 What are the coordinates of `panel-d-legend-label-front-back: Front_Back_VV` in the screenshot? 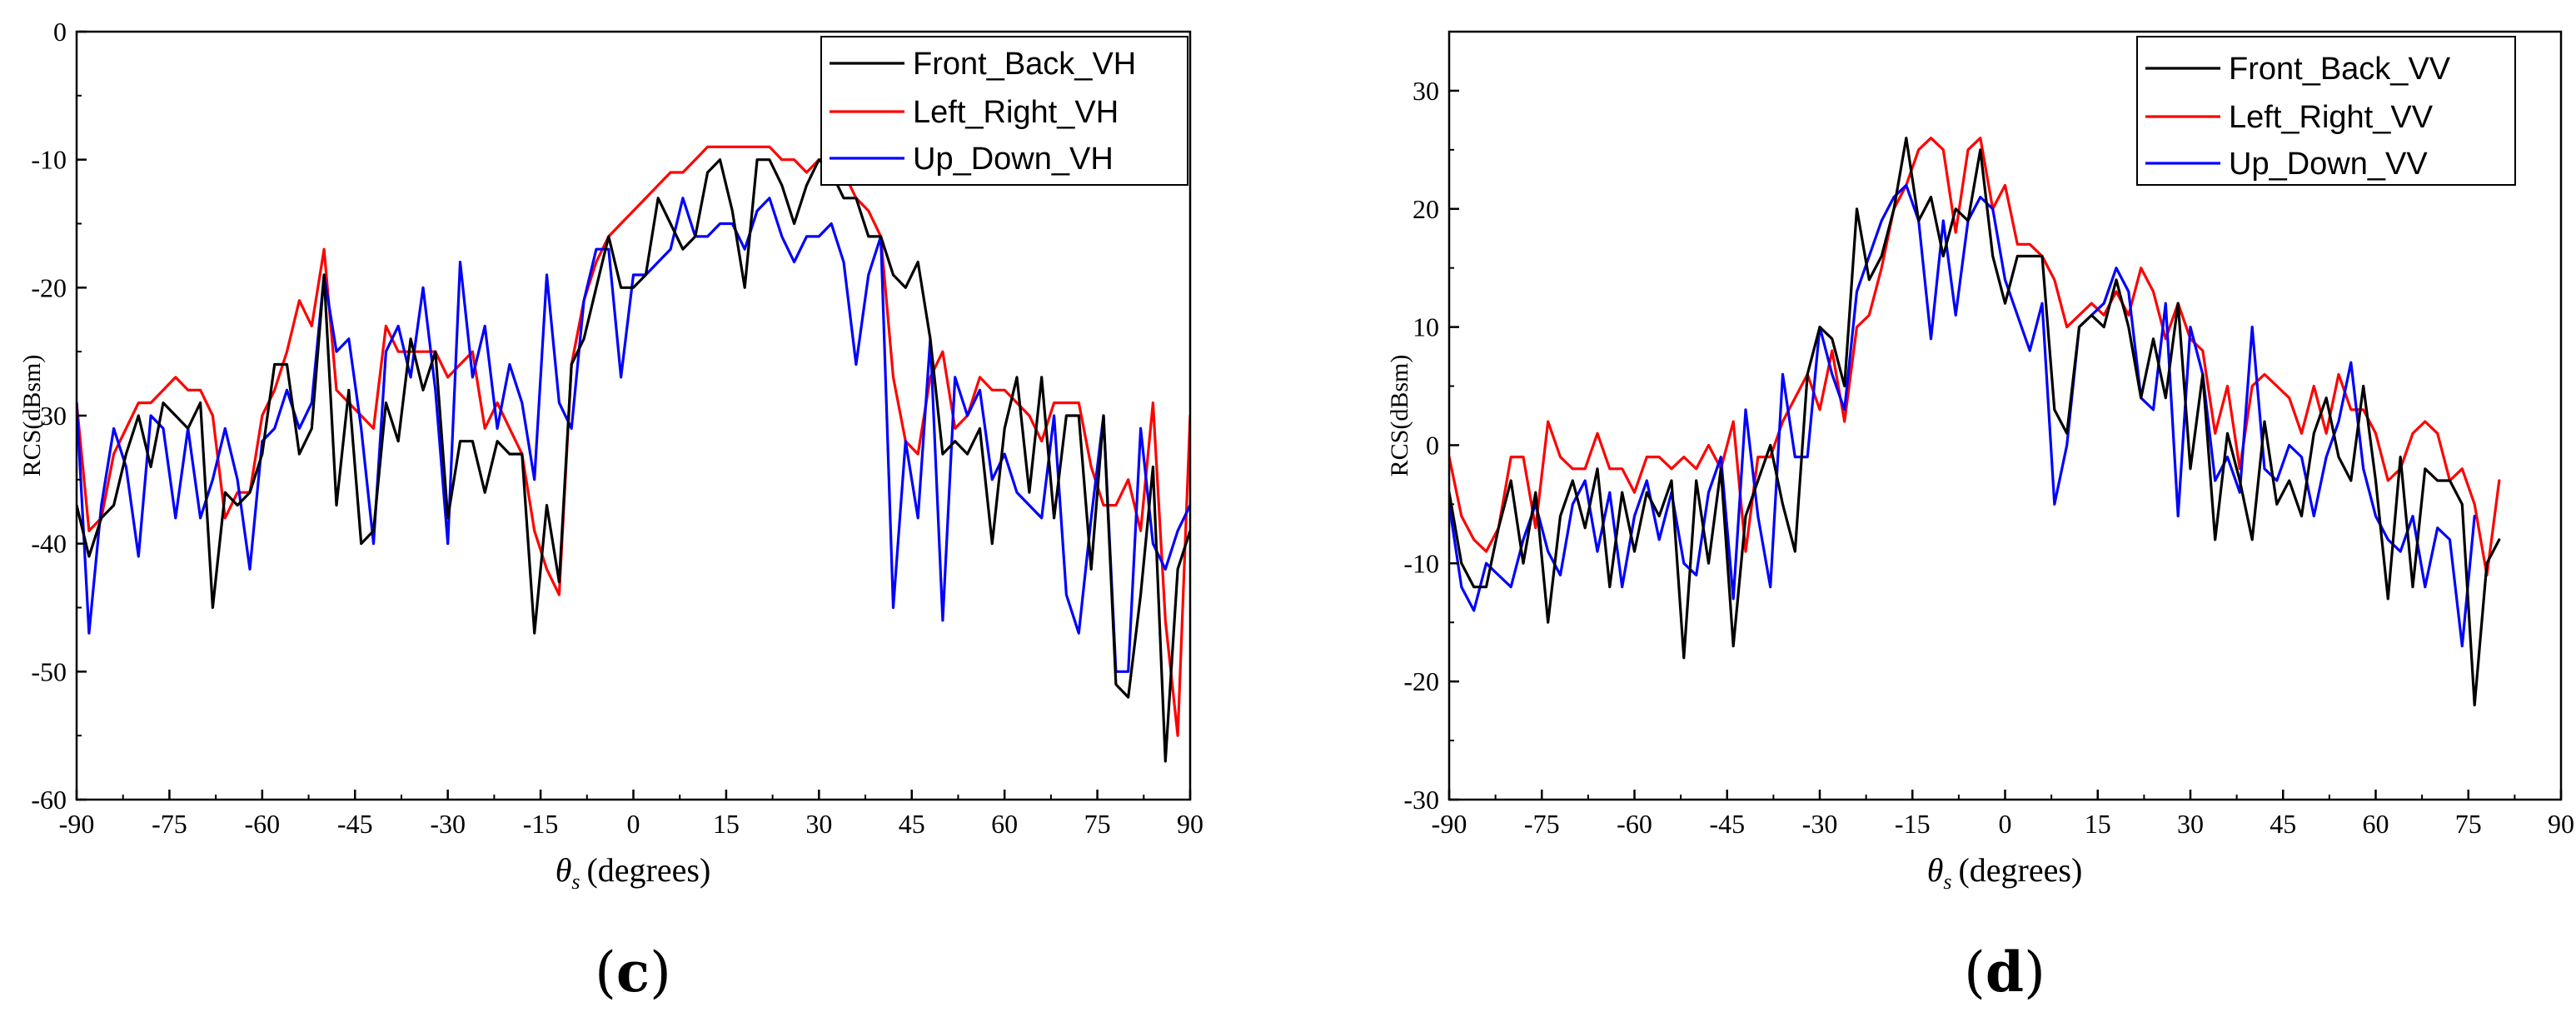 It's located at (2340, 69).